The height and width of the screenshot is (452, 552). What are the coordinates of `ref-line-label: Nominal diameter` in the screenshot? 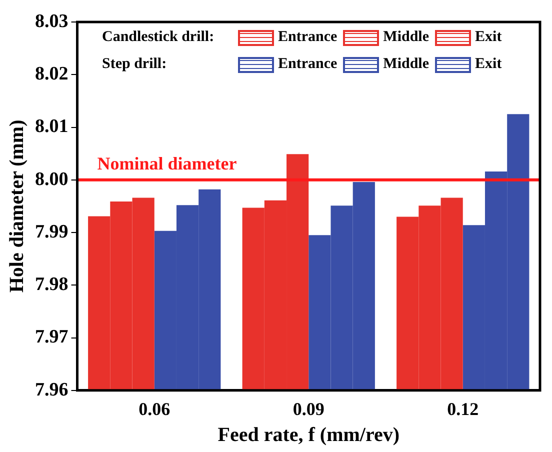 It's located at (167, 164).